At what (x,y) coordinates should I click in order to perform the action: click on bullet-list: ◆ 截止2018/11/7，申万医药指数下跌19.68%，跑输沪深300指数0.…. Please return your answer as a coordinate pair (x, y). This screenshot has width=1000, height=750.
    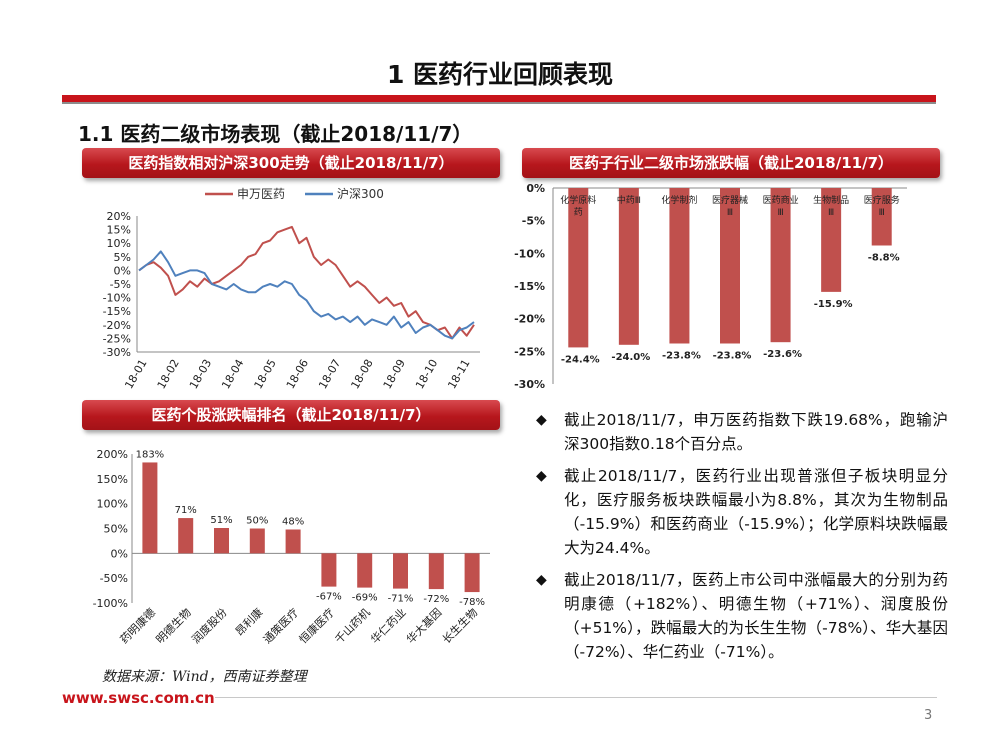
    Looking at the image, I should click on (742, 540).